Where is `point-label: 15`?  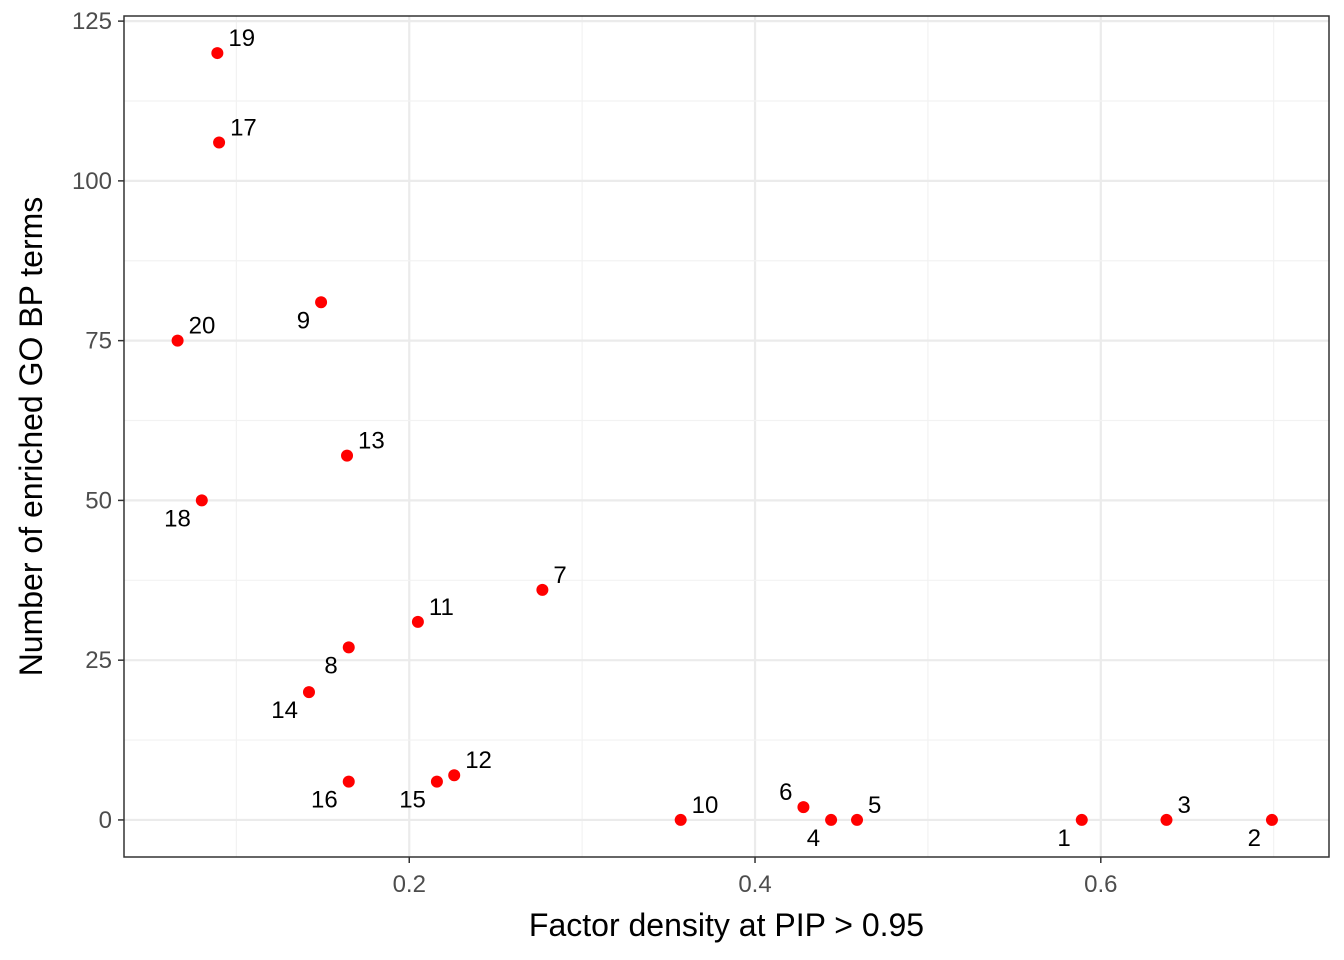 point-label: 15 is located at coordinates (412, 800).